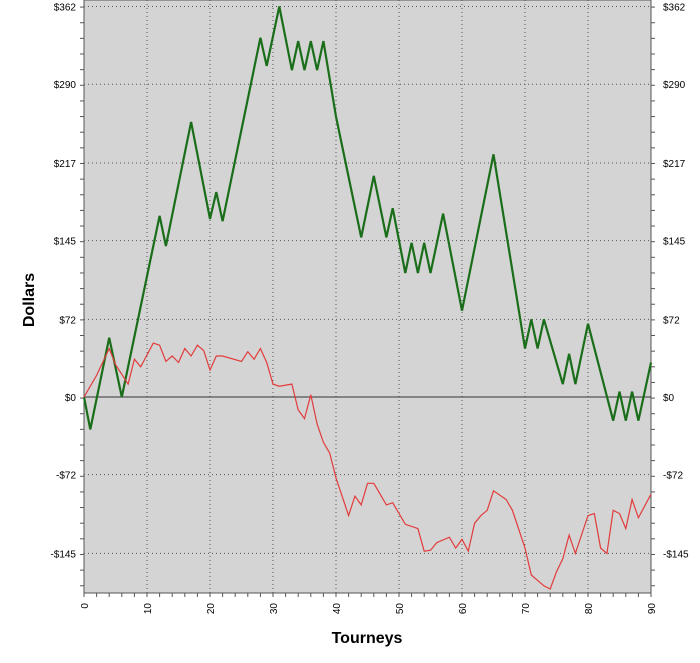  What do you see at coordinates (65, 8) in the screenshot?
I see `y-tick-label-left: $362` at bounding box center [65, 8].